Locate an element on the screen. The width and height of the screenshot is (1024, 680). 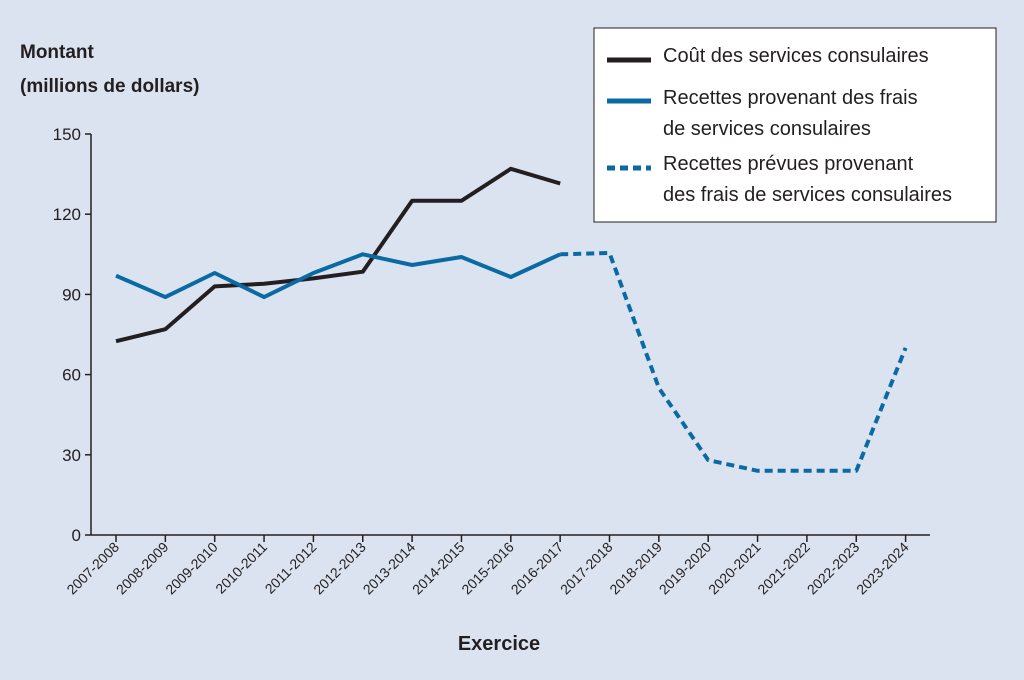
x-tick-label: 2018-2019 is located at coordinates (635, 568).